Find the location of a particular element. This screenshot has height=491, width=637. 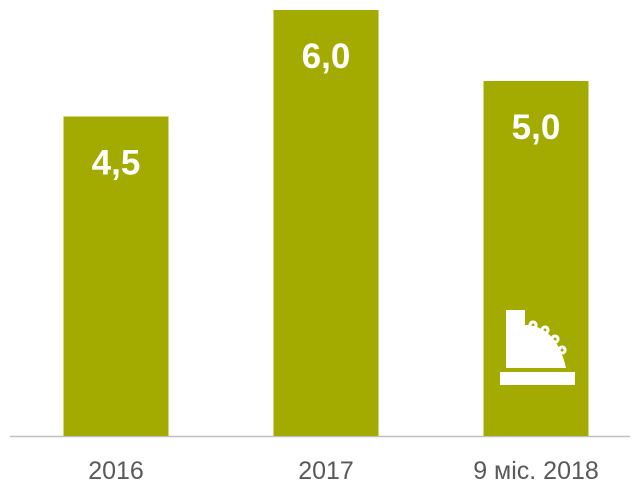

x-tick-label: 2016 is located at coordinates (116, 471).